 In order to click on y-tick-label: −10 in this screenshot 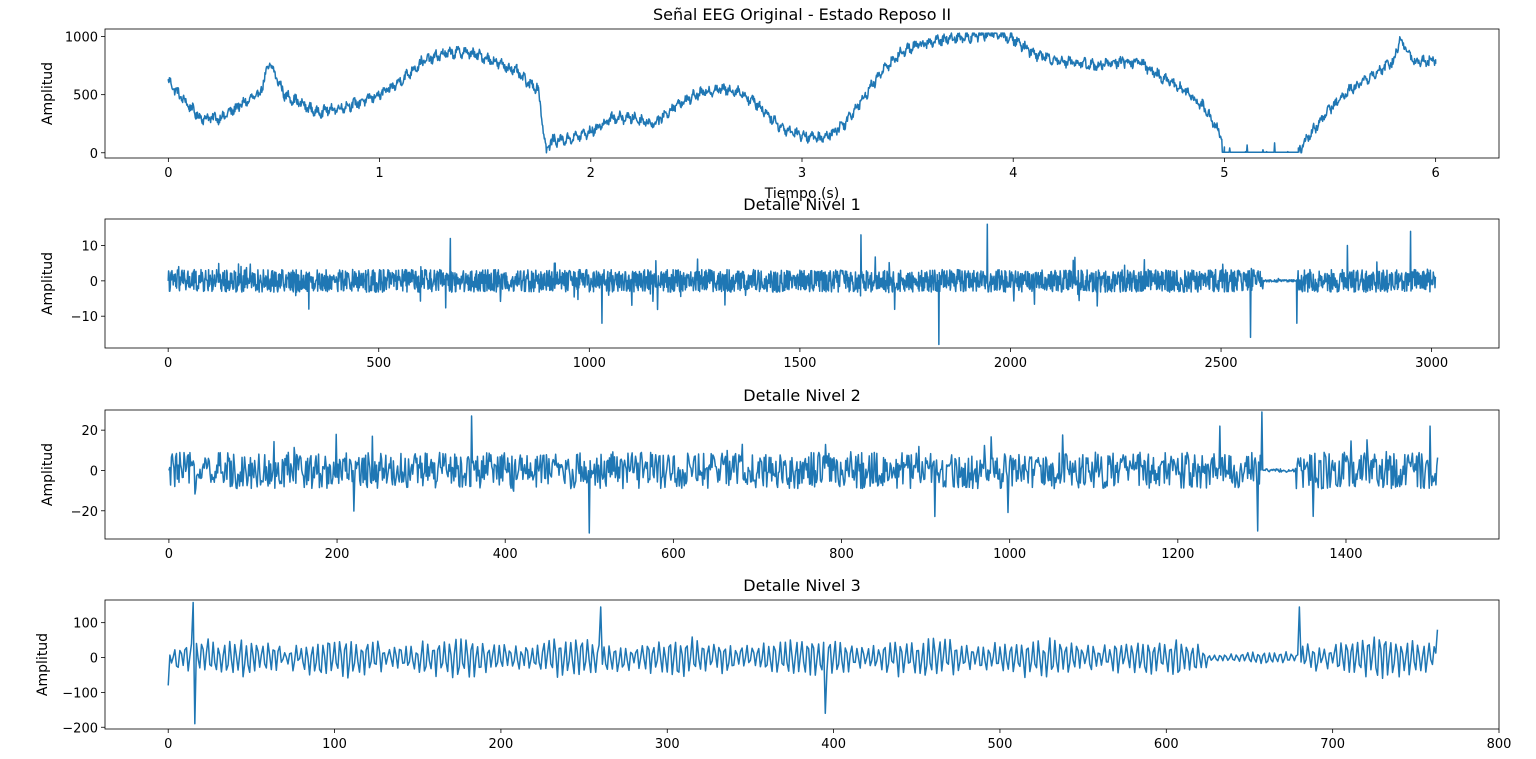, I will do `click(84, 317)`.